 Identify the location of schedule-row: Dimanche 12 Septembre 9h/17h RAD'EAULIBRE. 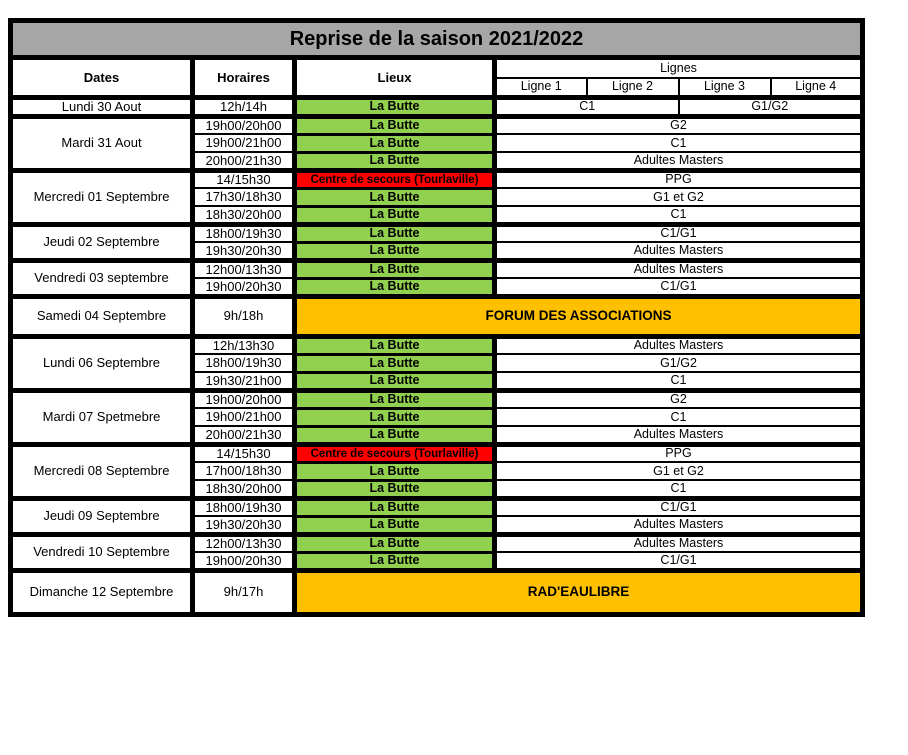
(436, 591).